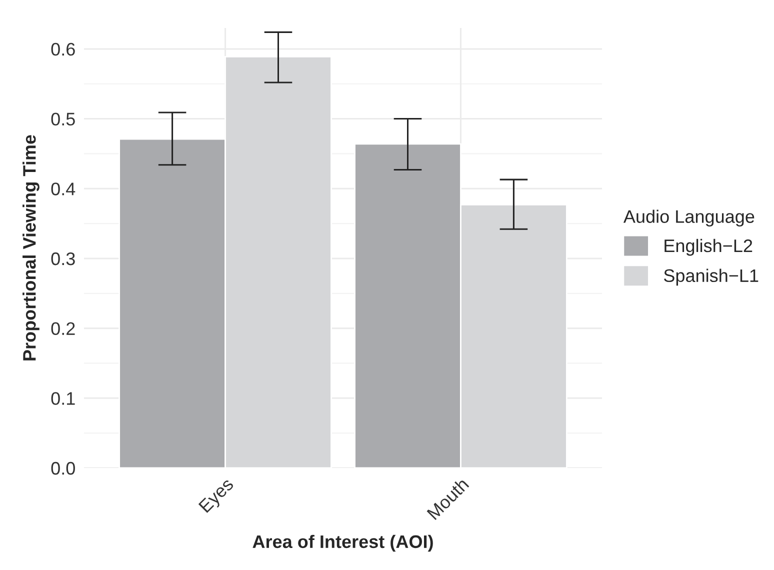 The height and width of the screenshot is (570, 774). What do you see at coordinates (708, 247) in the screenshot?
I see `legend-label: English−L2` at bounding box center [708, 247].